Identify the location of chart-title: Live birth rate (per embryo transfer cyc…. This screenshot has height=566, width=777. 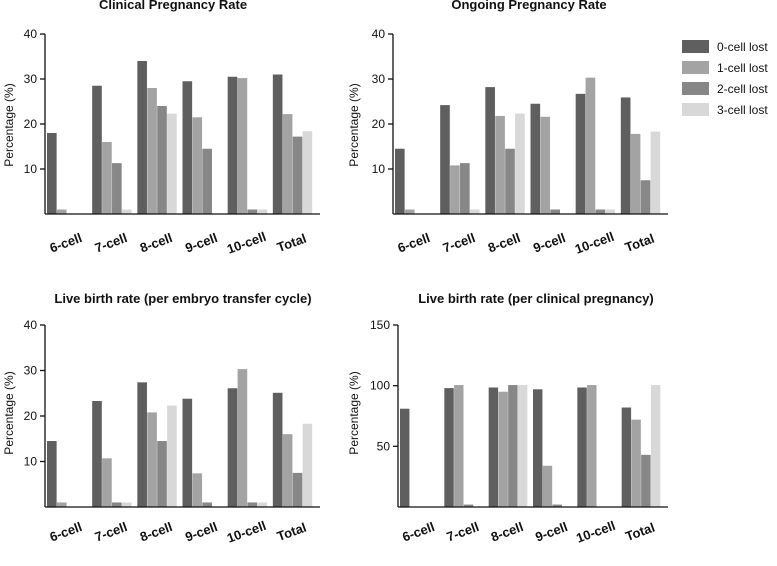
(182, 298).